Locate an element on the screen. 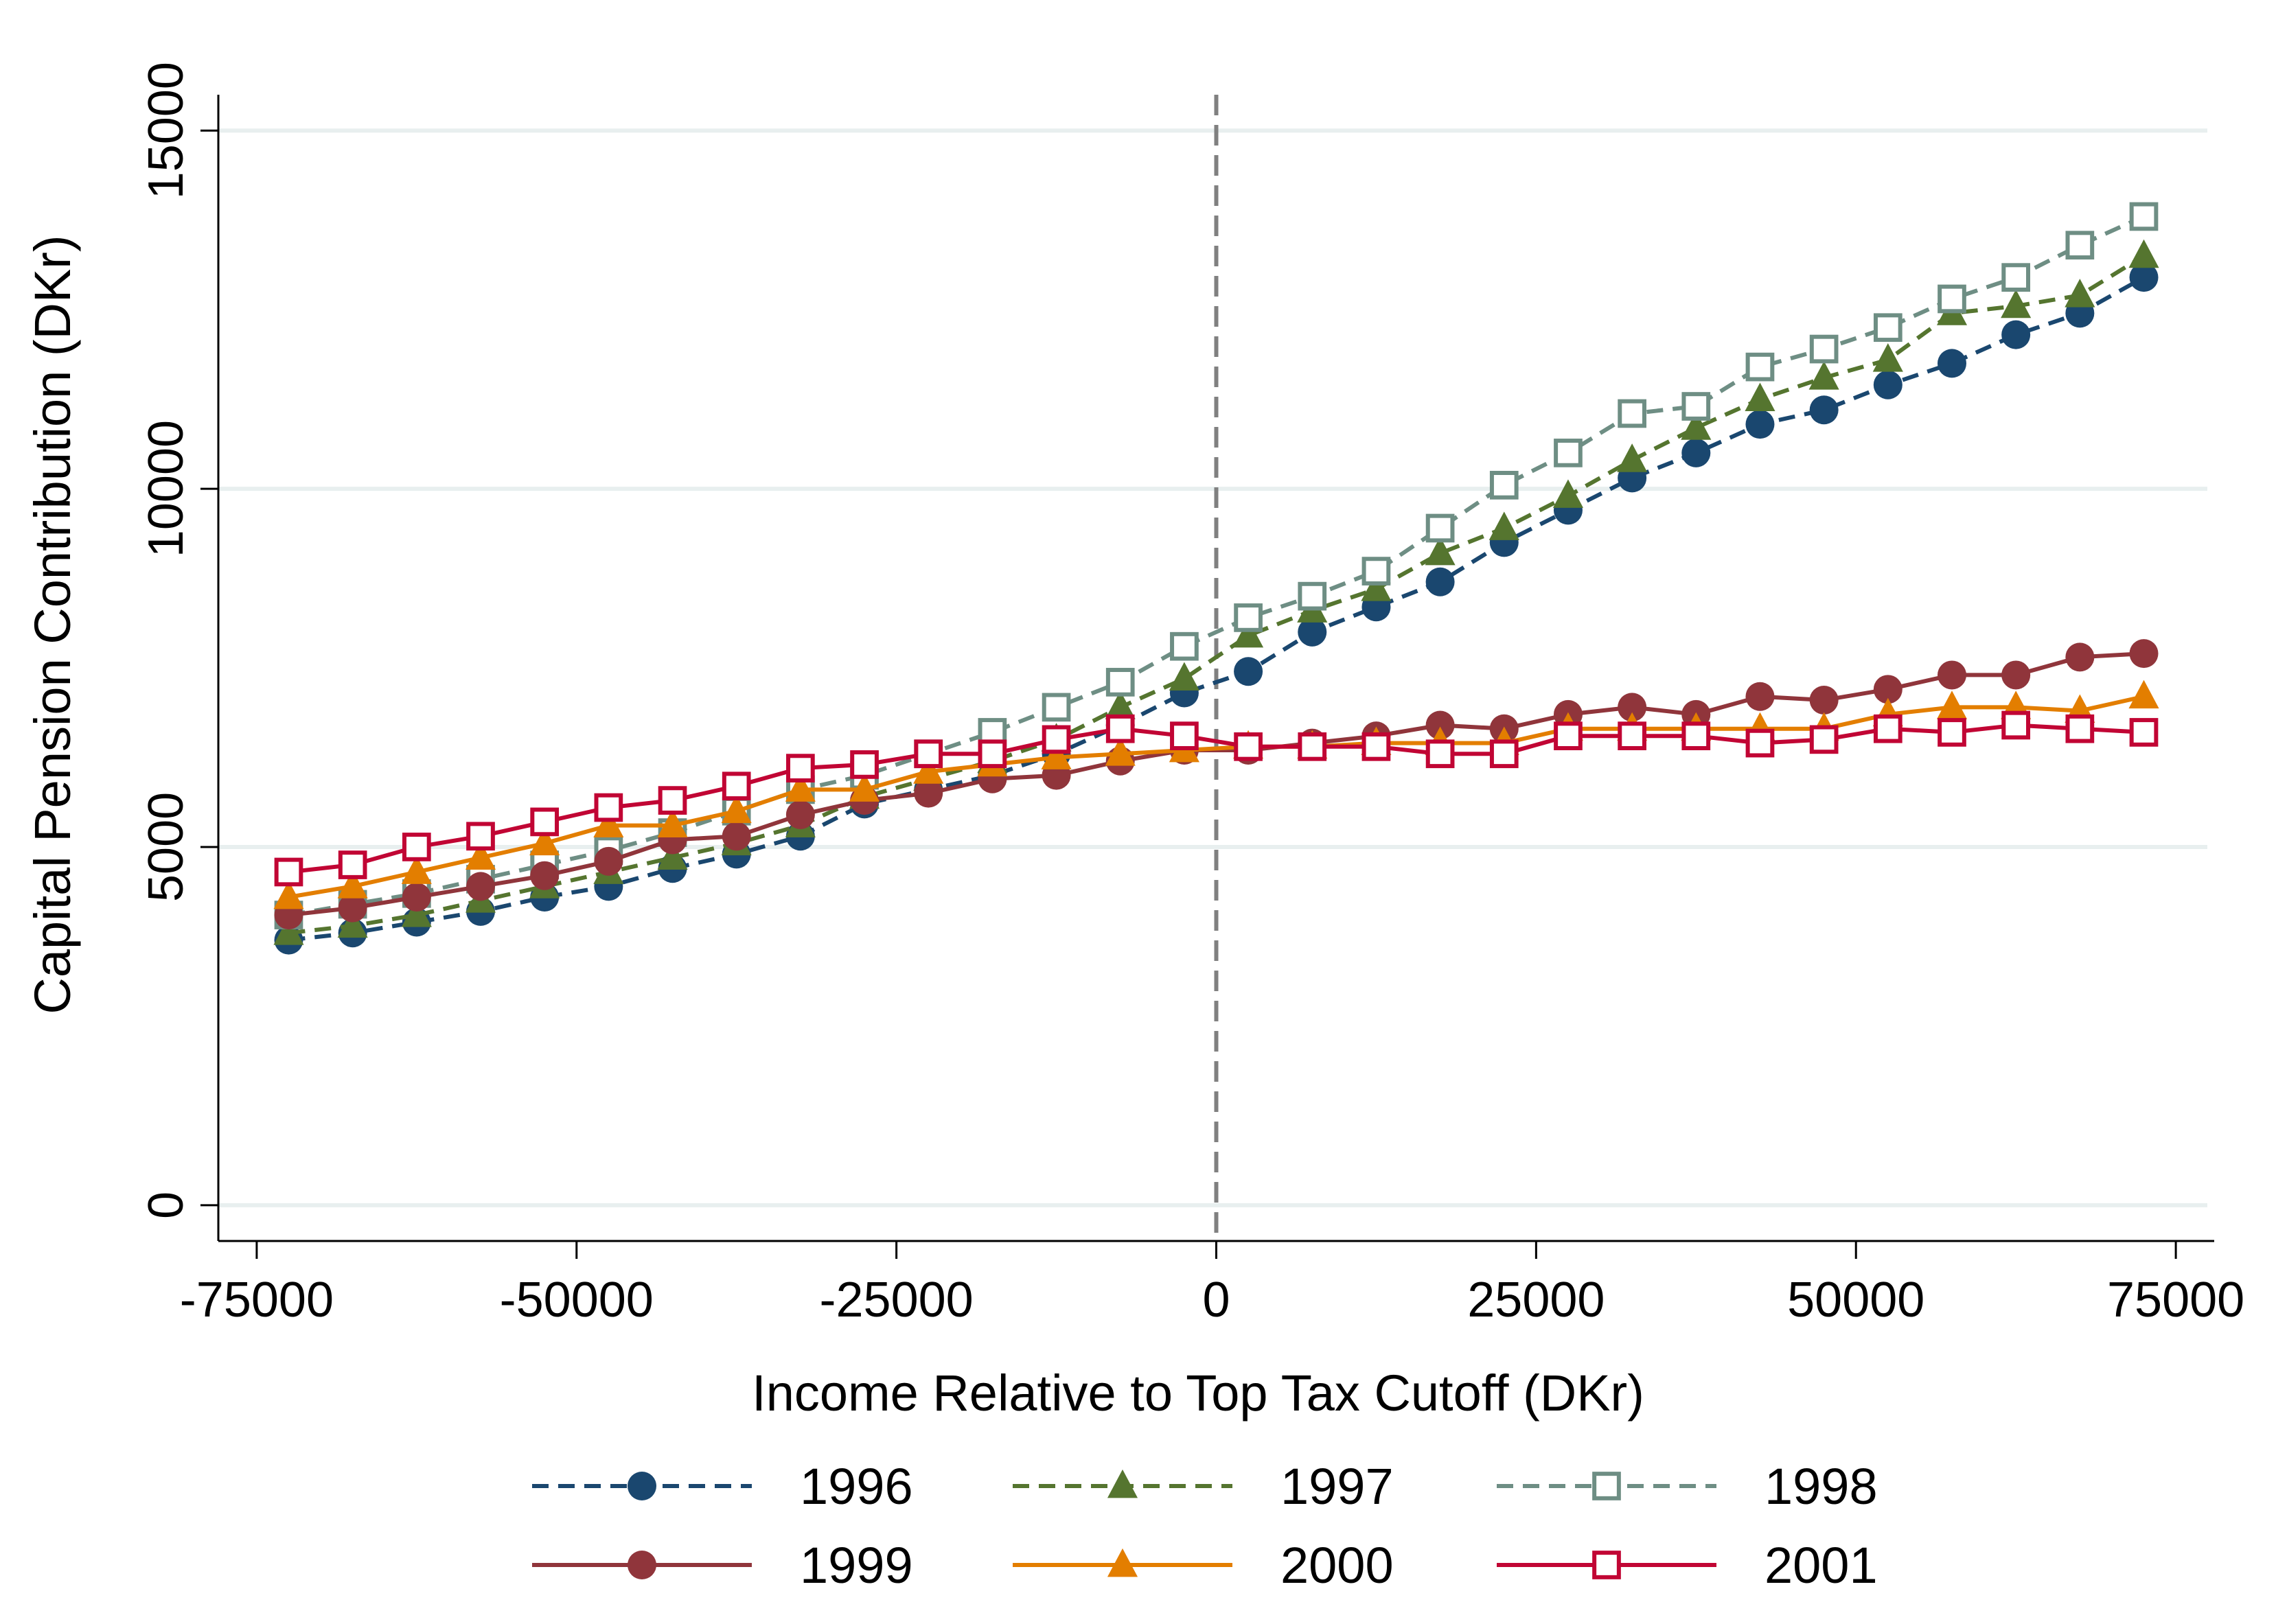 This screenshot has height=1624, width=2276. legend-label: 1998 is located at coordinates (1822, 1486).